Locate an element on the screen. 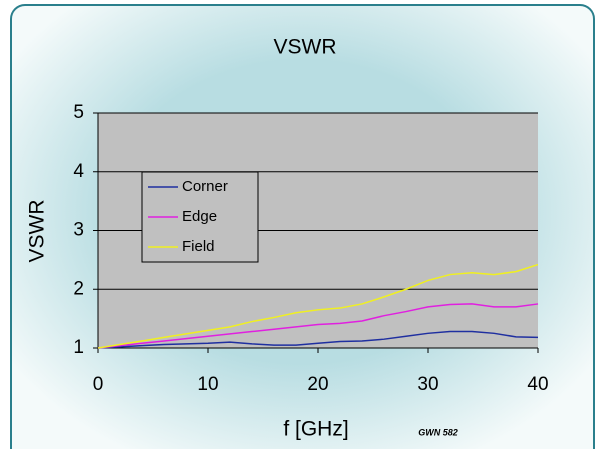 This screenshot has height=449, width=603. y-axis-label: VSWR is located at coordinates (37, 231).